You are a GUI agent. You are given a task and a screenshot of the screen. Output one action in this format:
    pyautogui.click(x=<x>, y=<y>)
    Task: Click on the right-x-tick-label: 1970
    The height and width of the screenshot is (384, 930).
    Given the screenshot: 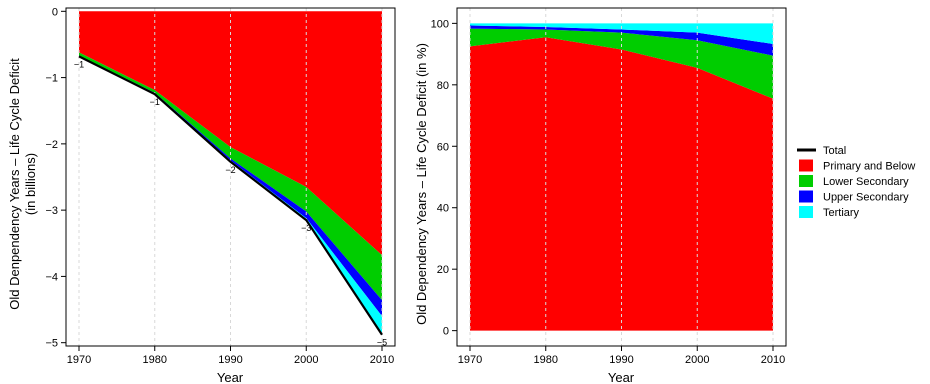 What is the action you would take?
    pyautogui.click(x=470, y=360)
    